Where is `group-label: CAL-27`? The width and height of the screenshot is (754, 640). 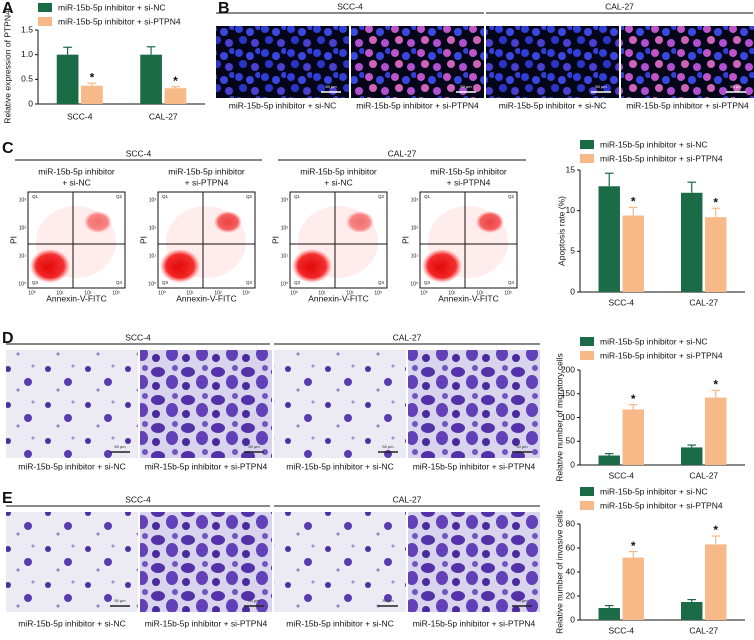
group-label: CAL-27 is located at coordinates (402, 153).